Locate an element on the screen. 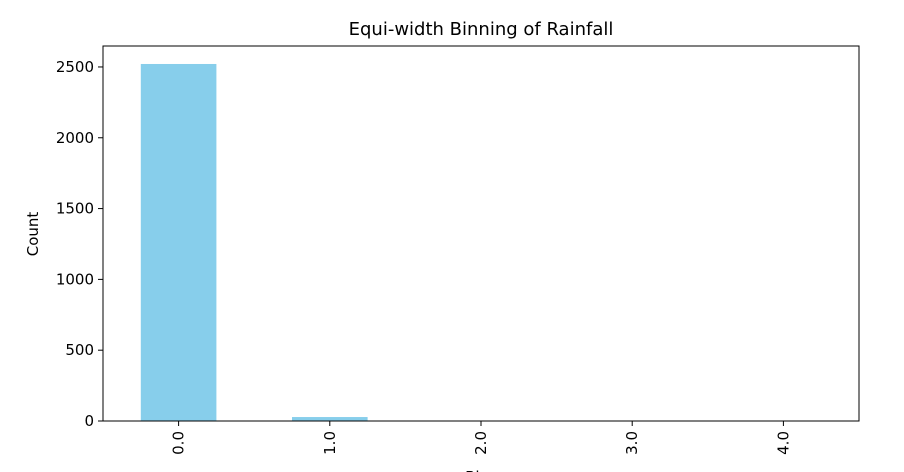  chart-title: Equi-width Binning of Rainfall is located at coordinates (481, 29).